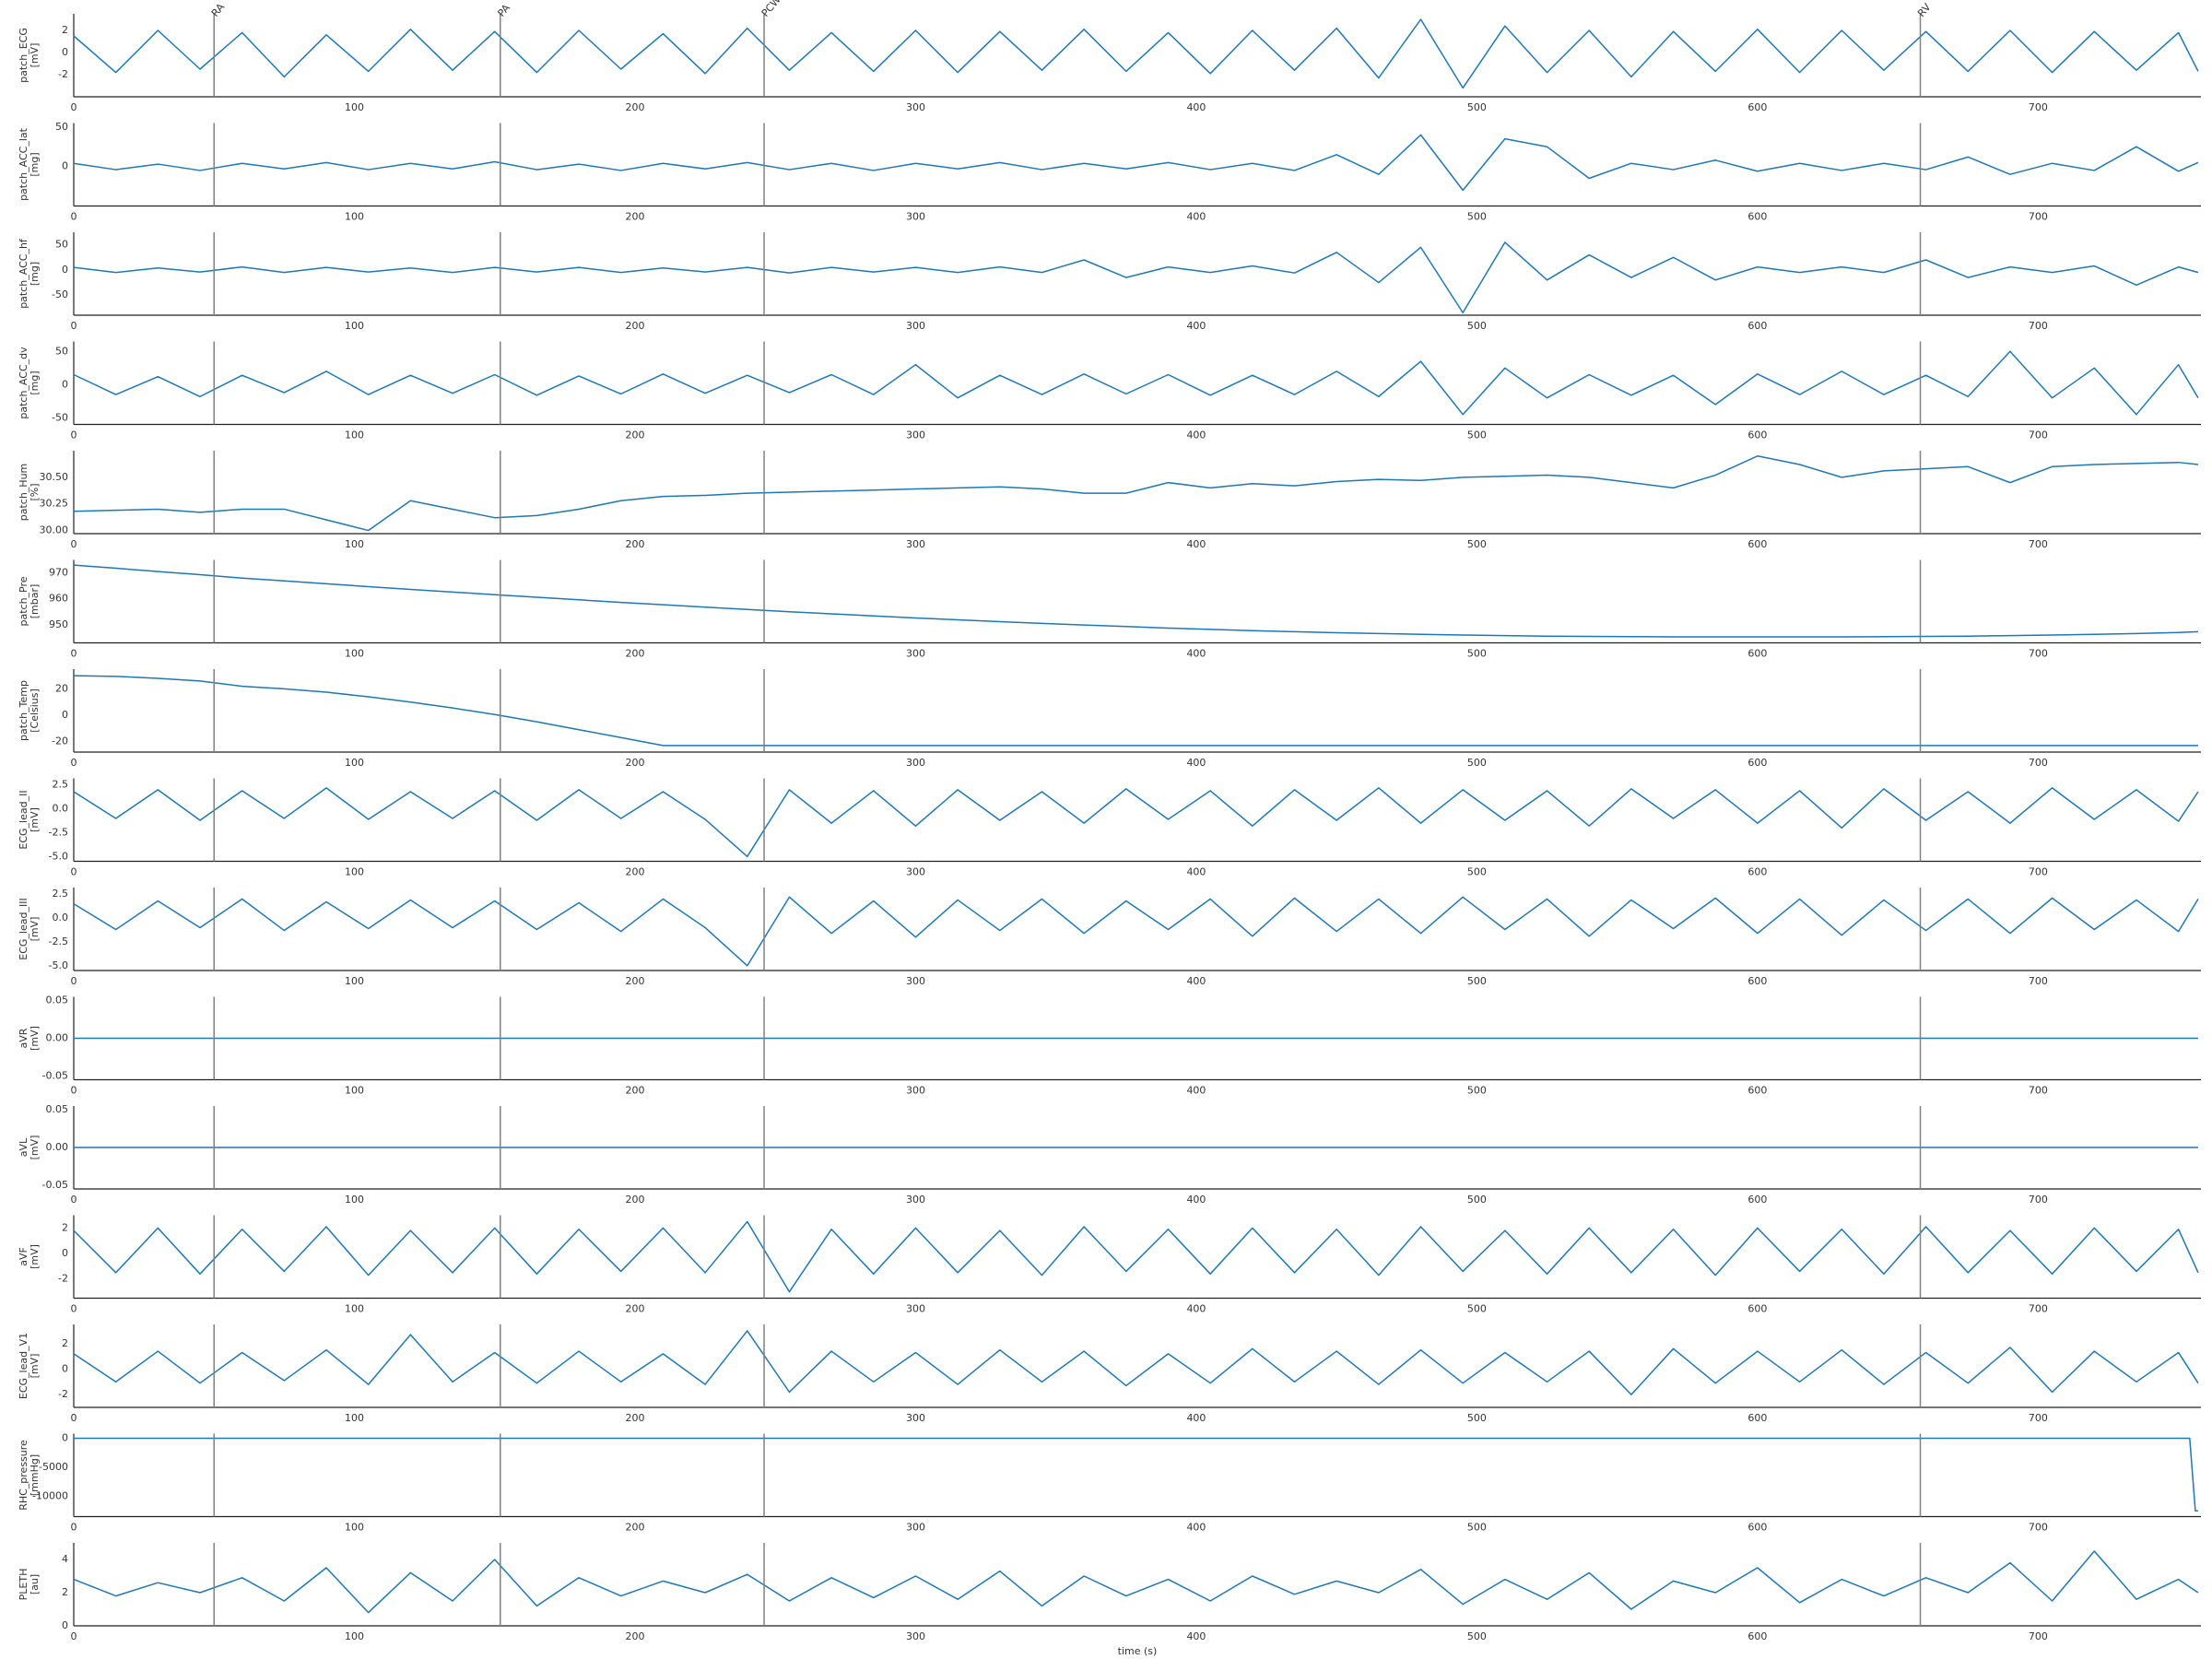  I want to click on annotation: PA, so click(503, 10).